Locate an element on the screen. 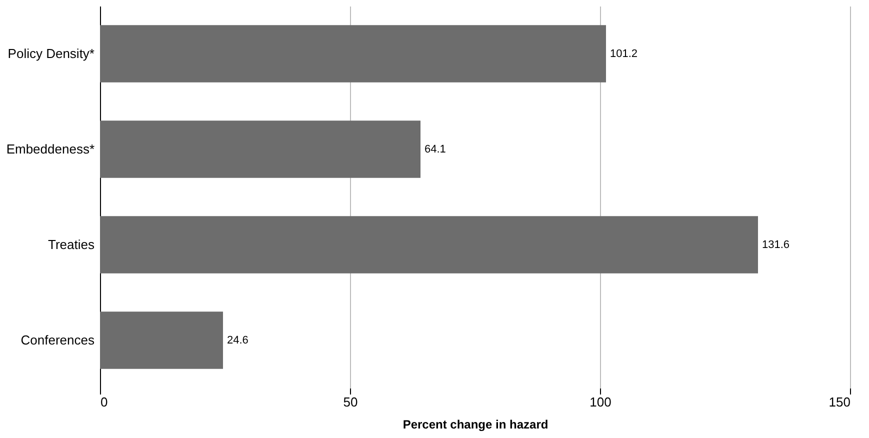  x-tick-label: 50 is located at coordinates (350, 402).